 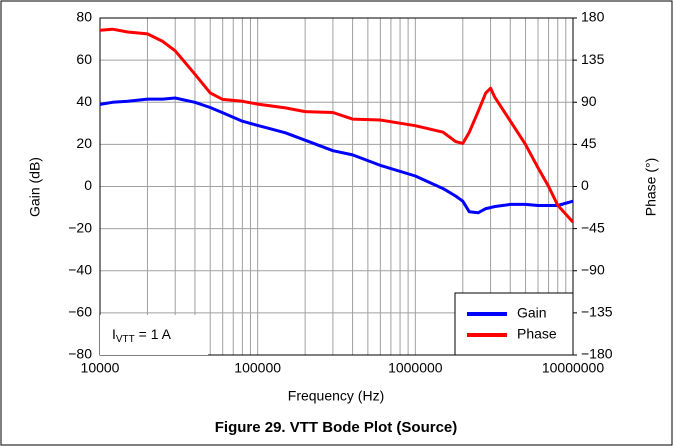 What do you see at coordinates (114, 334) in the screenshot?
I see `annotation-main: I` at bounding box center [114, 334].